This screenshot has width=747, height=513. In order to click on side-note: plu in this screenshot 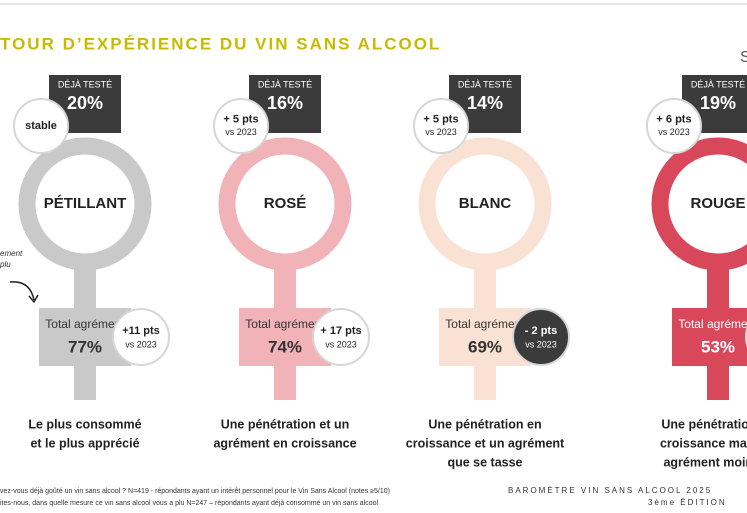, I will do `click(5, 264)`.